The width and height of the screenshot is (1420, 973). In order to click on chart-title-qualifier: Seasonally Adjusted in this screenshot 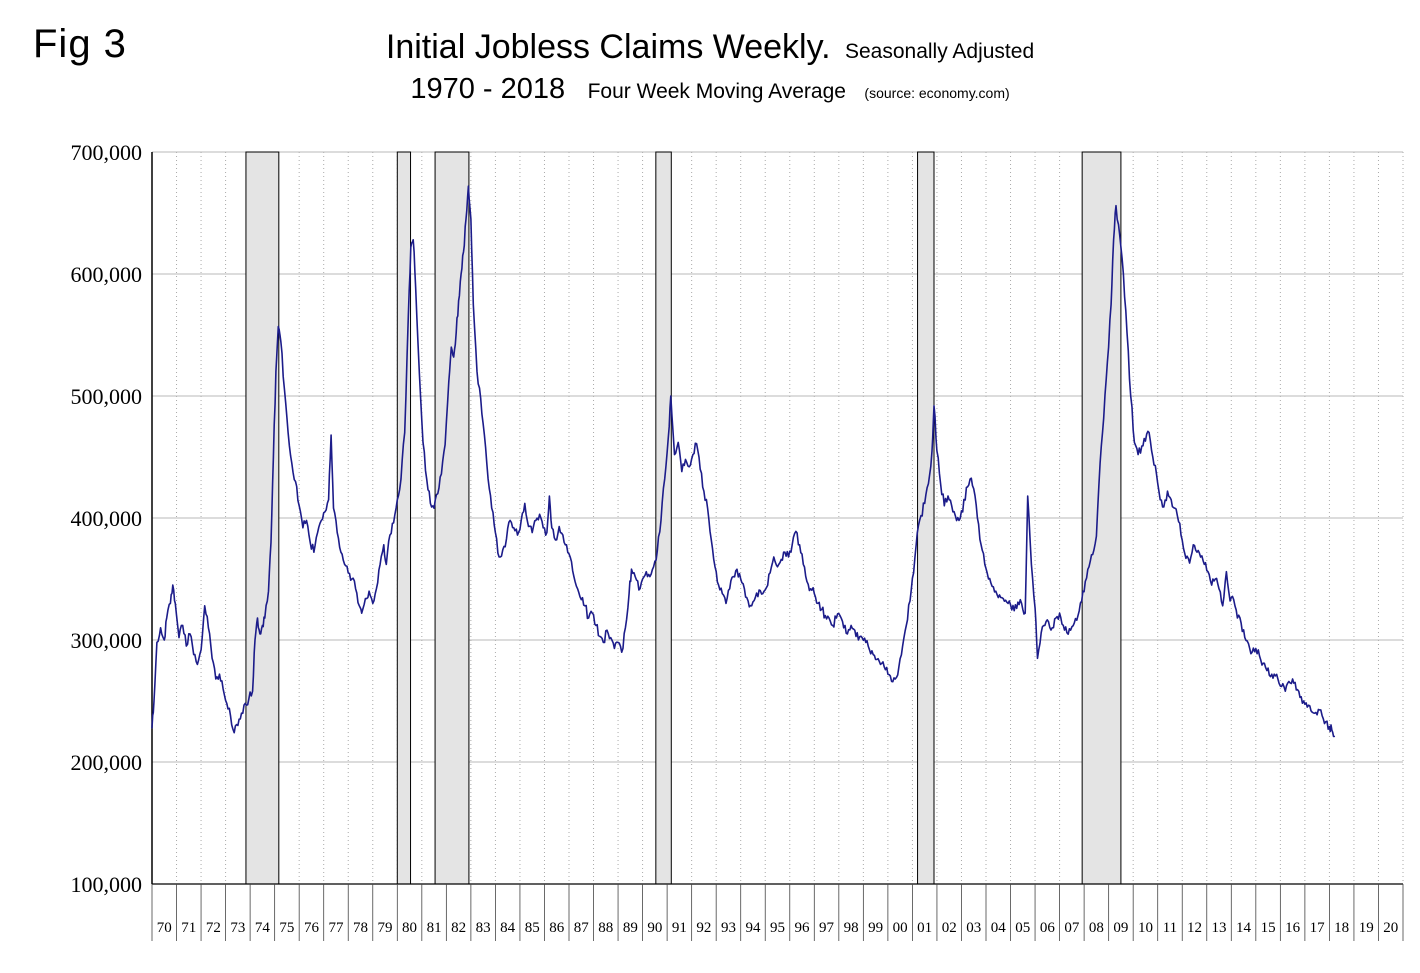, I will do `click(939, 51)`.